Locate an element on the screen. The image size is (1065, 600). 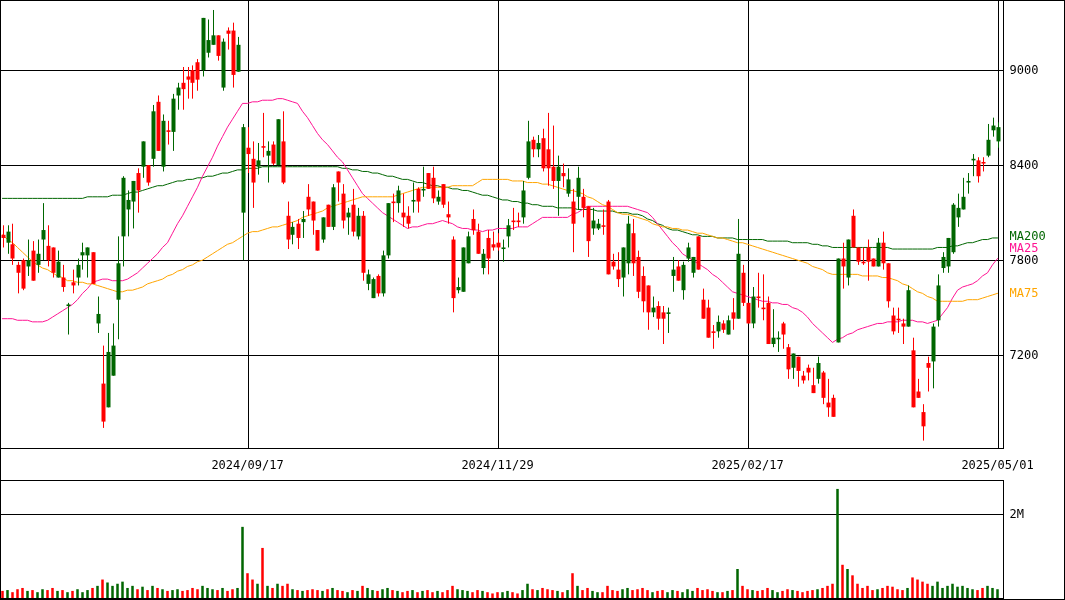
x-tick-label: 2024/11/29 is located at coordinates (497, 464).